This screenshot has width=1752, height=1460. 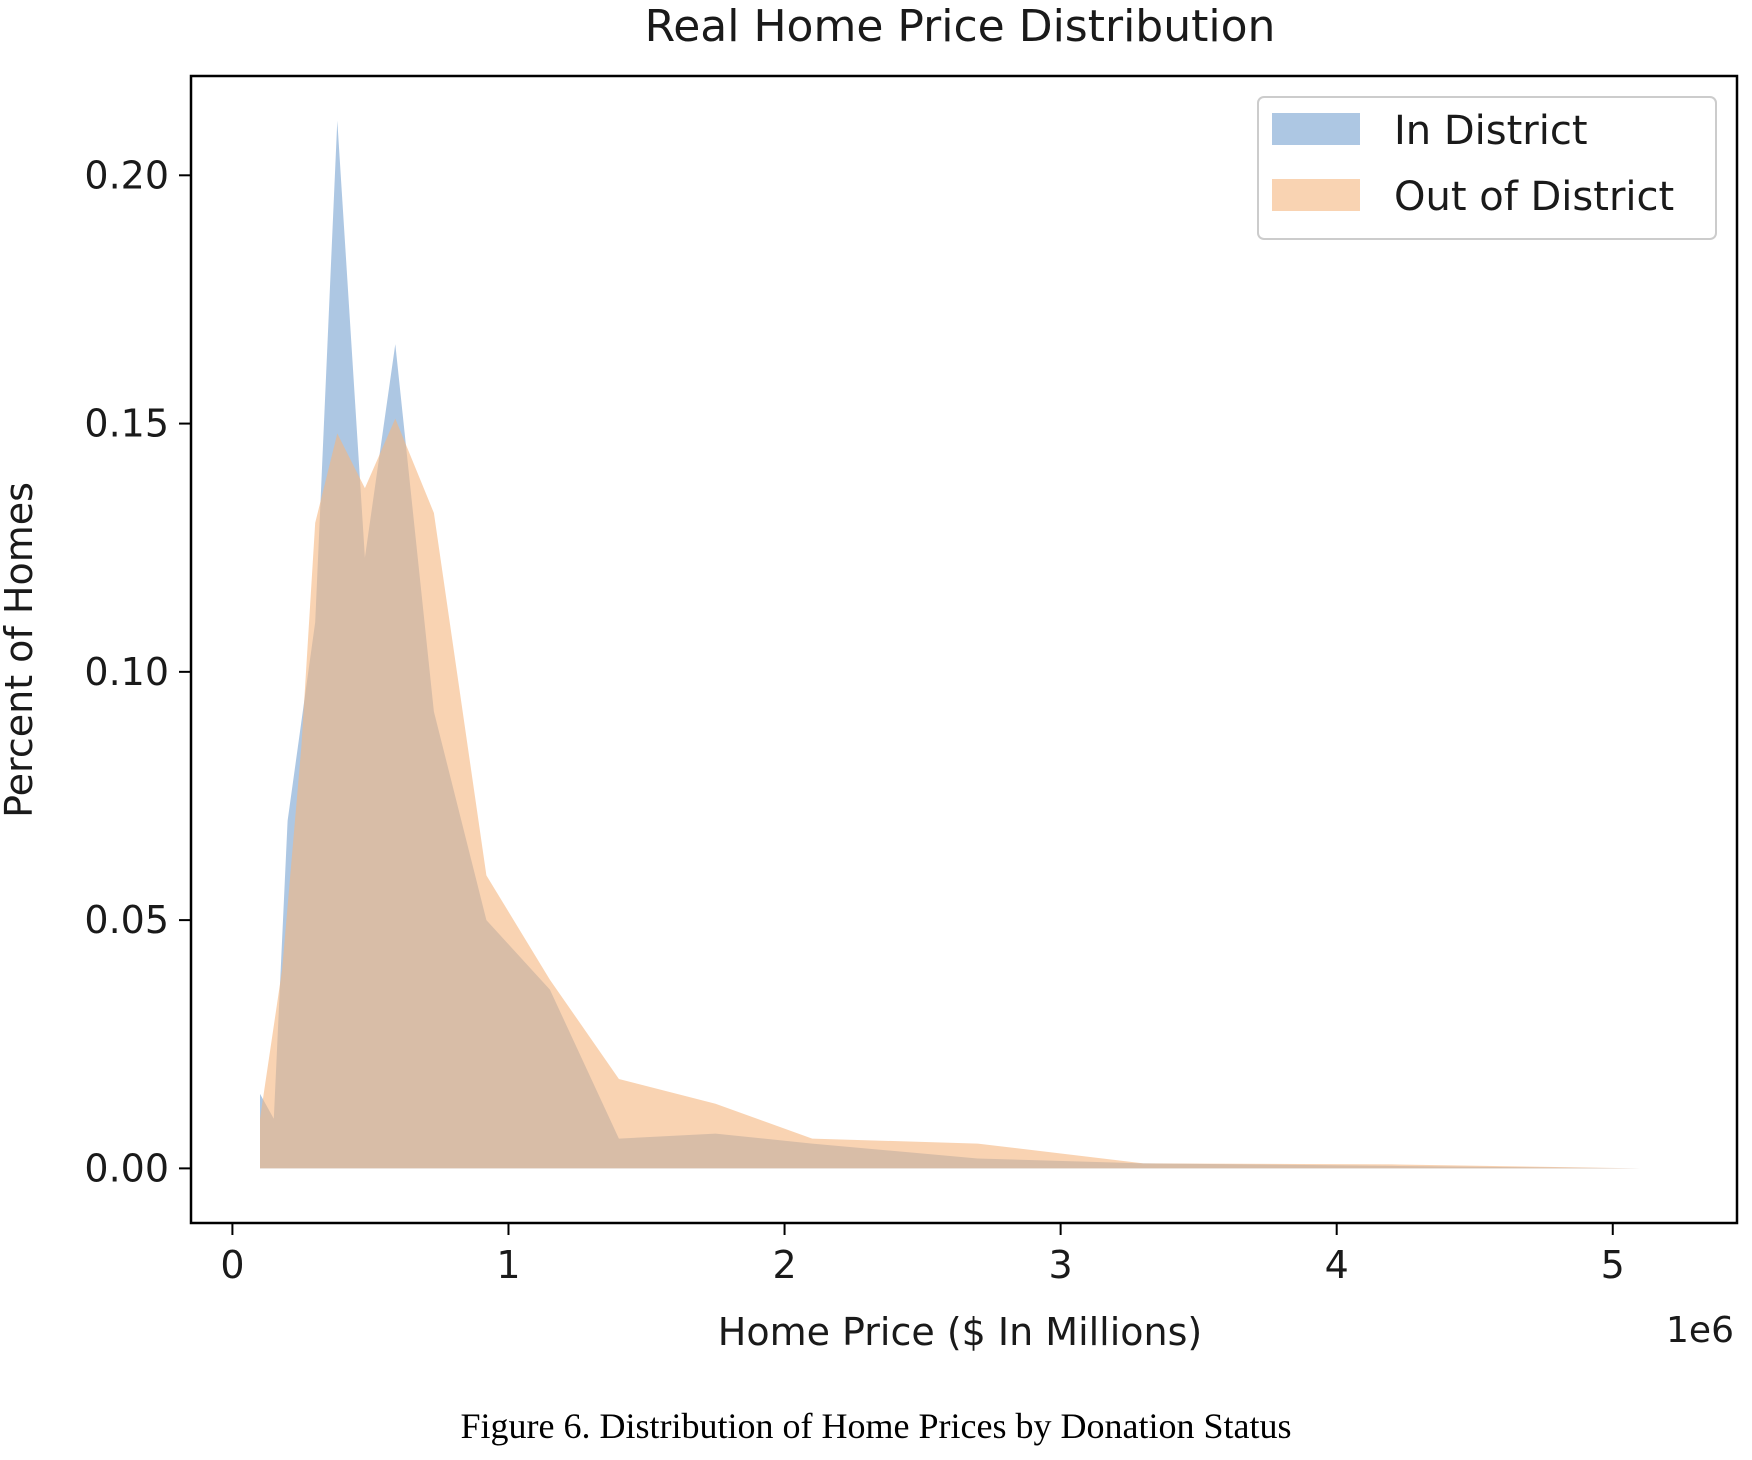 I want to click on legend-swatch-in-district, so click(x=1316, y=129).